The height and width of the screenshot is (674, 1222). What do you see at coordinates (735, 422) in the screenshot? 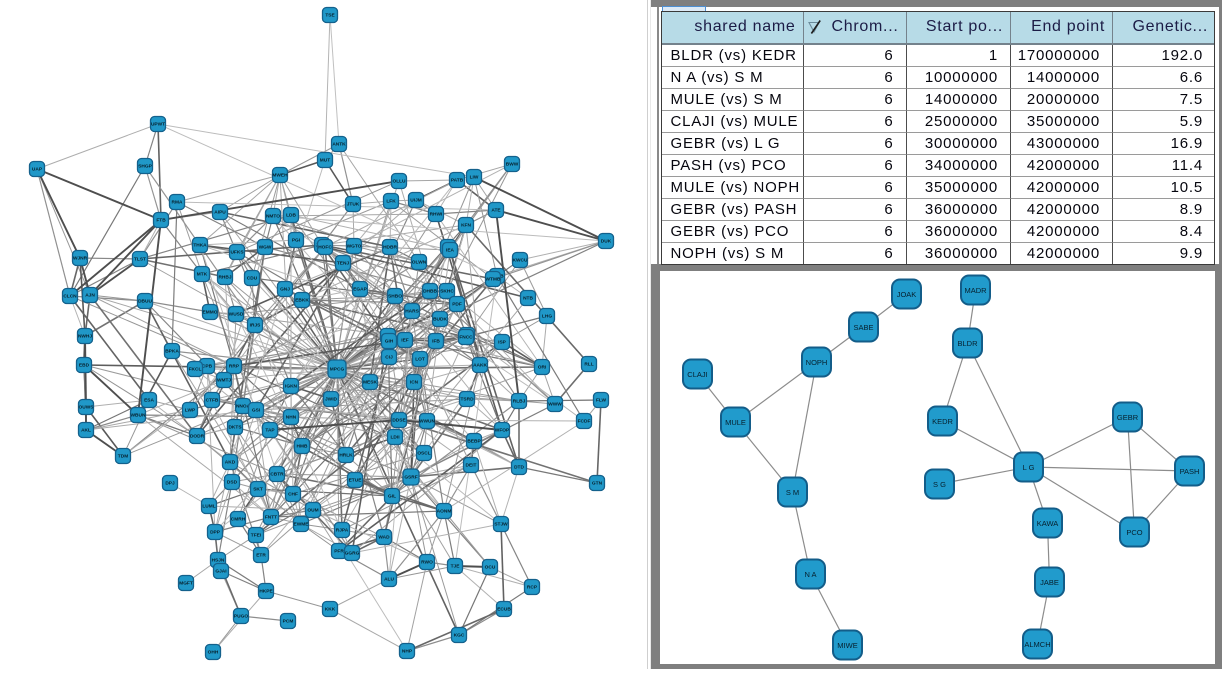
I see `svg-text: MULE` at bounding box center [735, 422].